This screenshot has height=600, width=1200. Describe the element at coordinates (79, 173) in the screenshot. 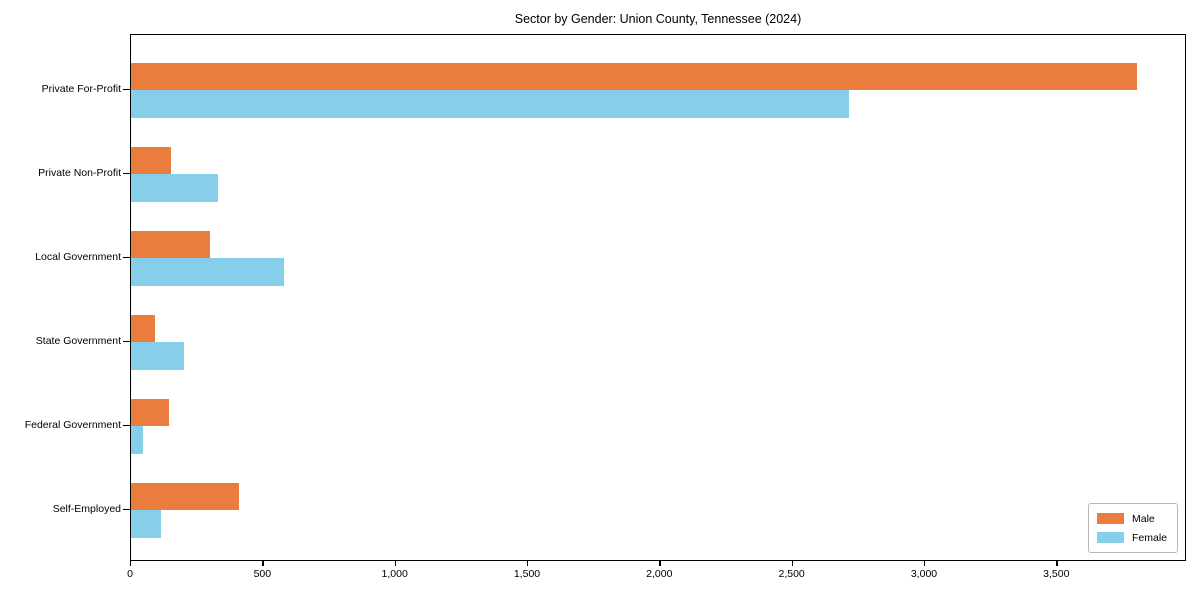

I see `y-axis-category-label-private-non-profit: Private Non-Profit` at that location.